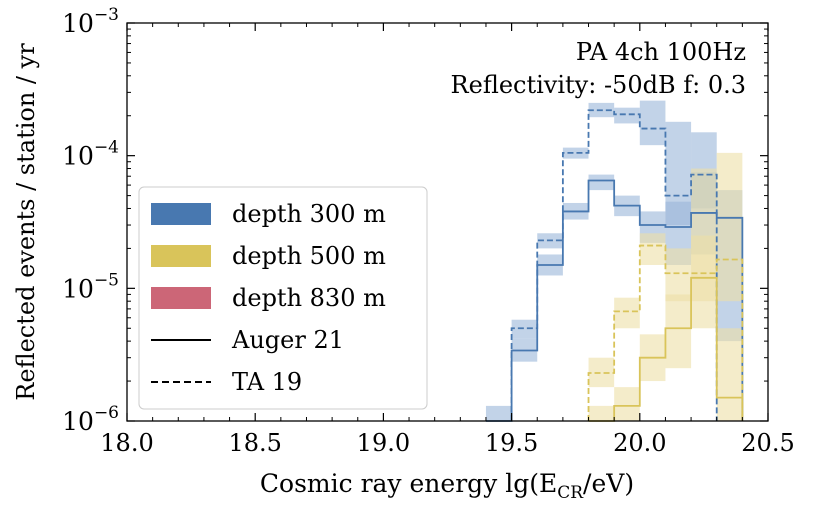 The image size is (813, 513). I want to click on y-tick-label: 10⁻⁴, so click(90, 154).